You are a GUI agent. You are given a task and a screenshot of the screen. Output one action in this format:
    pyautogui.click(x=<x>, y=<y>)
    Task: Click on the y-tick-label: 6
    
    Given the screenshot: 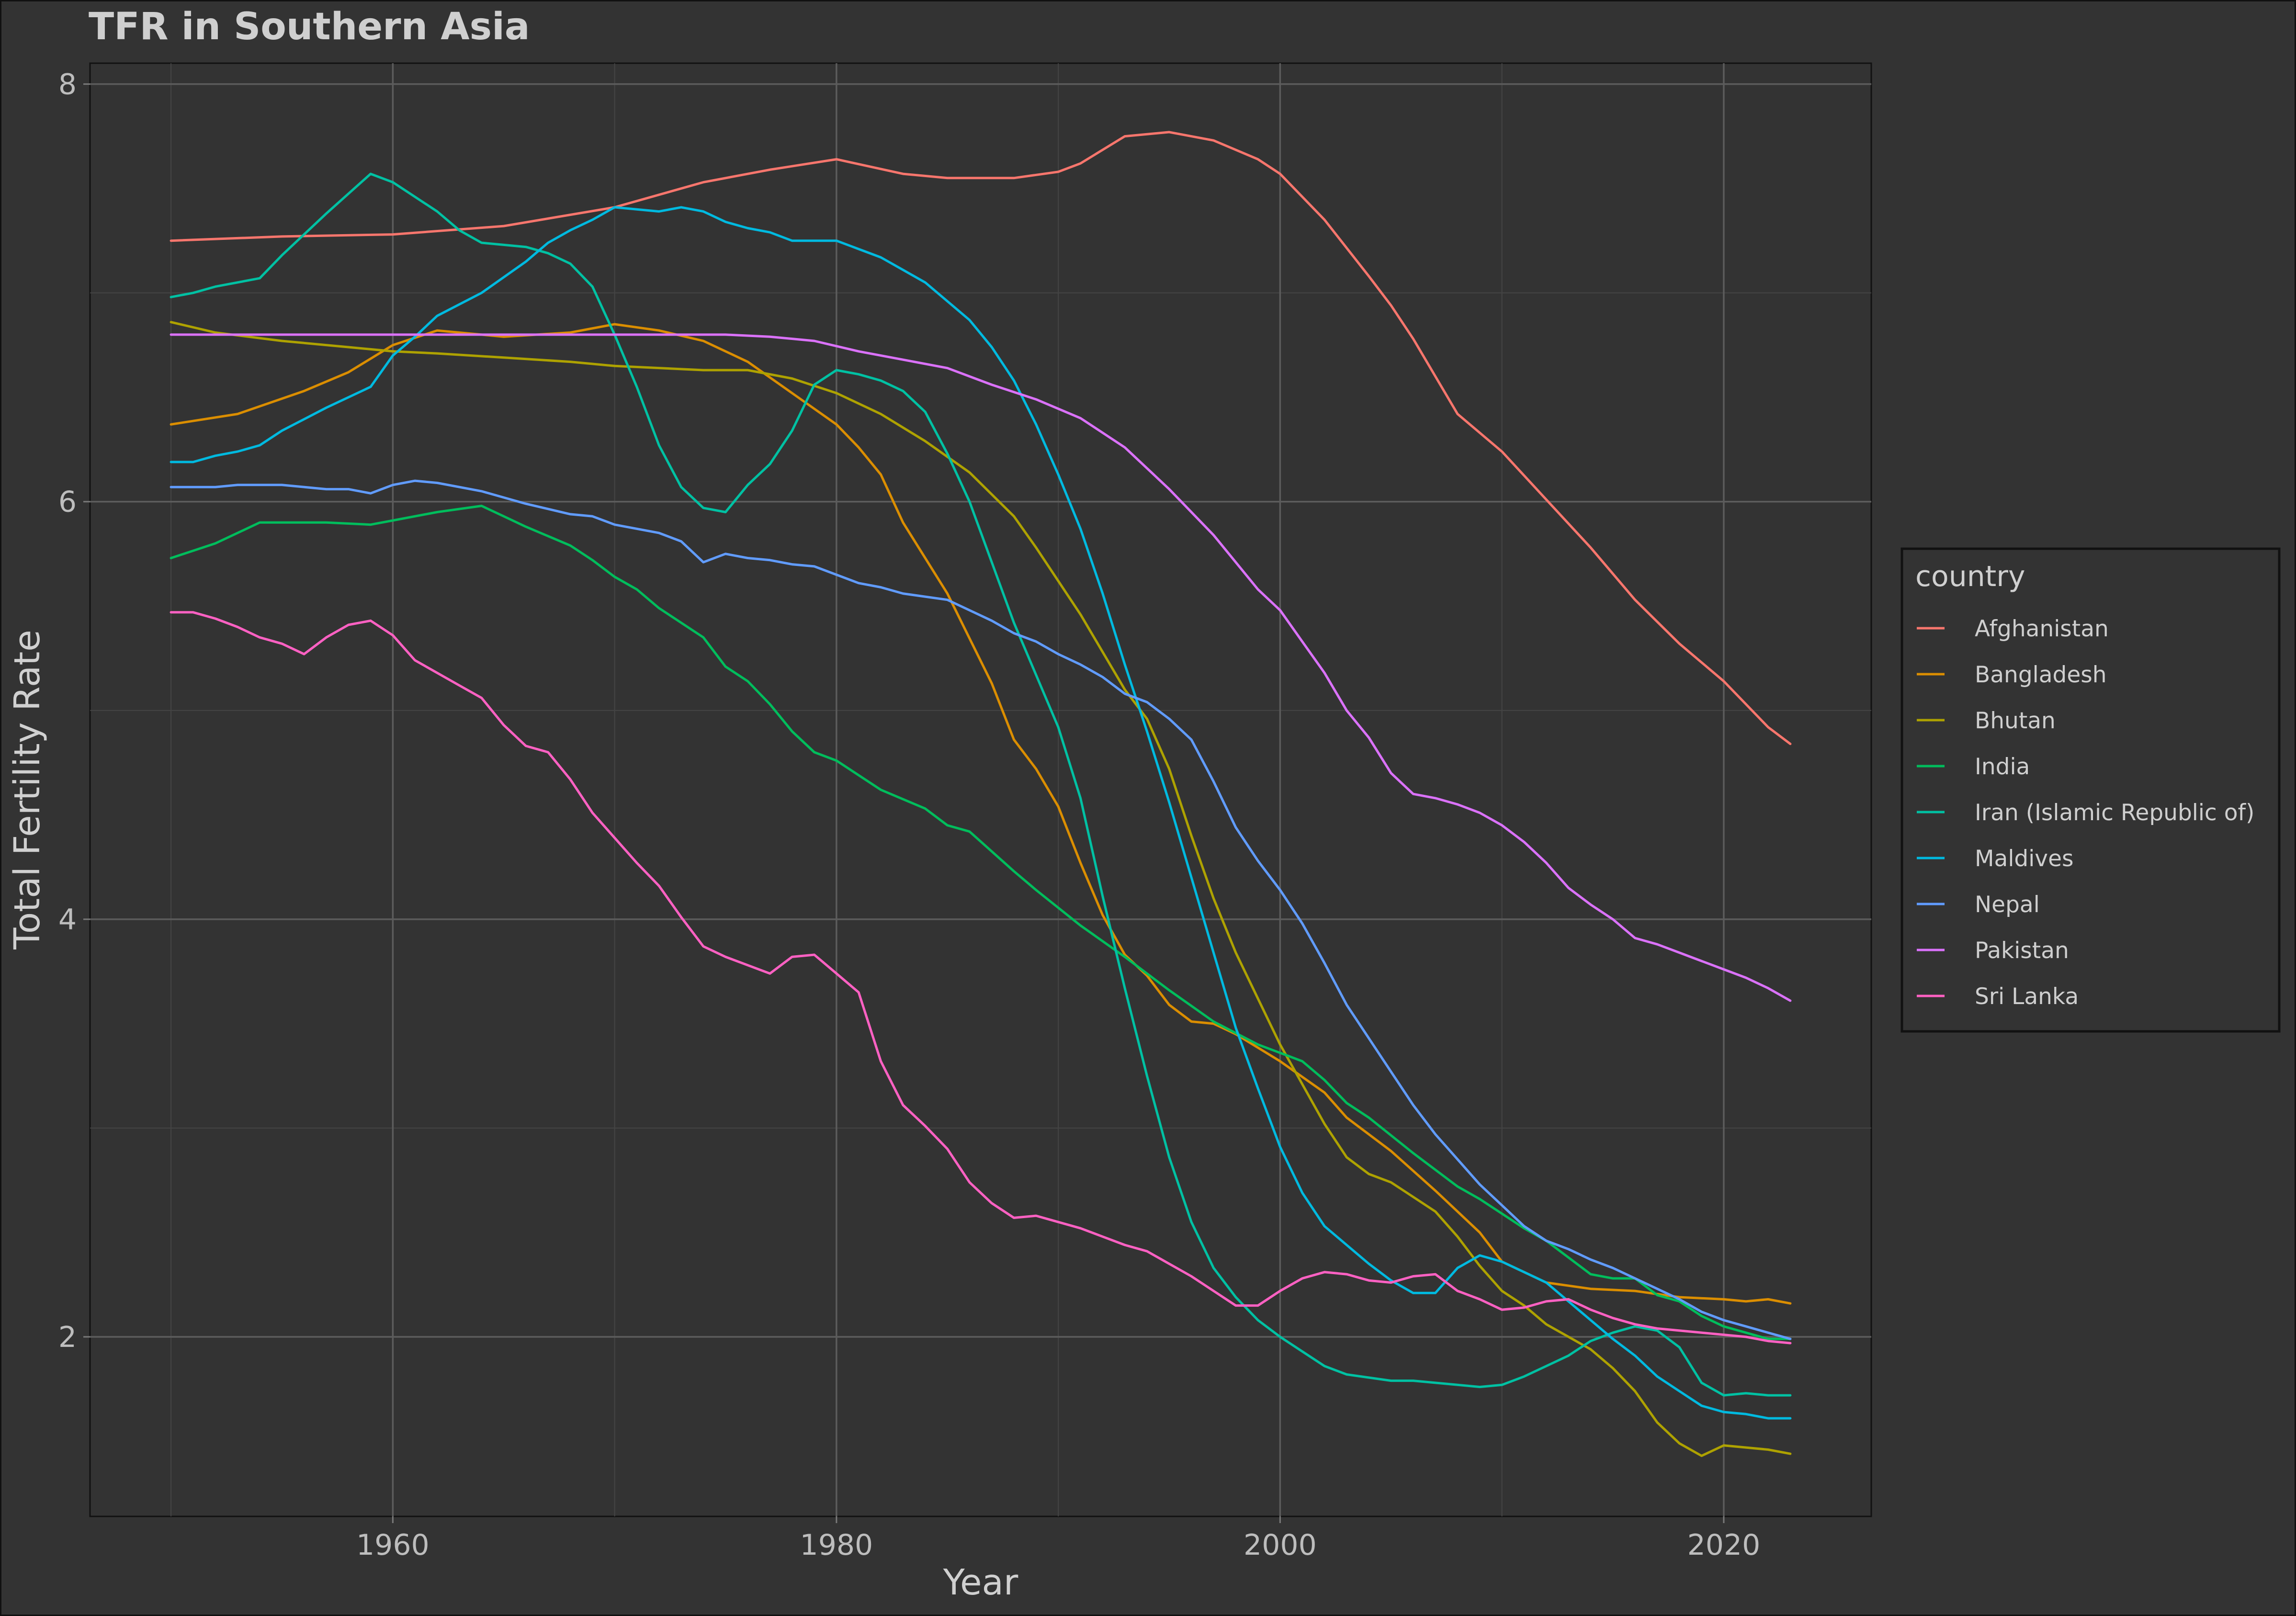 What is the action you would take?
    pyautogui.click(x=67, y=502)
    